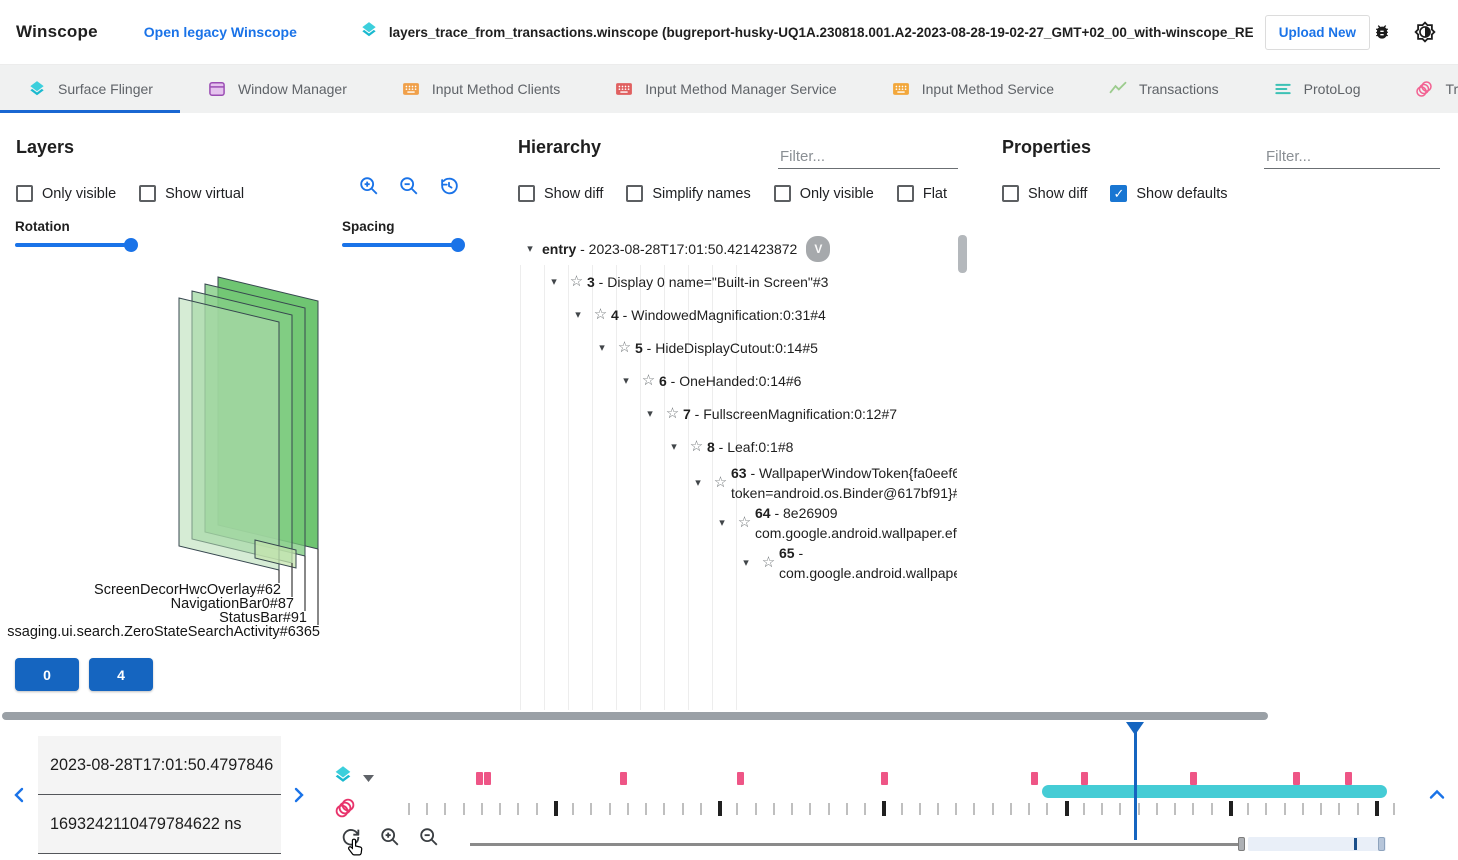  Describe the element at coordinates (729, 446) in the screenshot. I see `tree-node-8: ▾ ☆ 8 - Leaf:0:1#8` at that location.